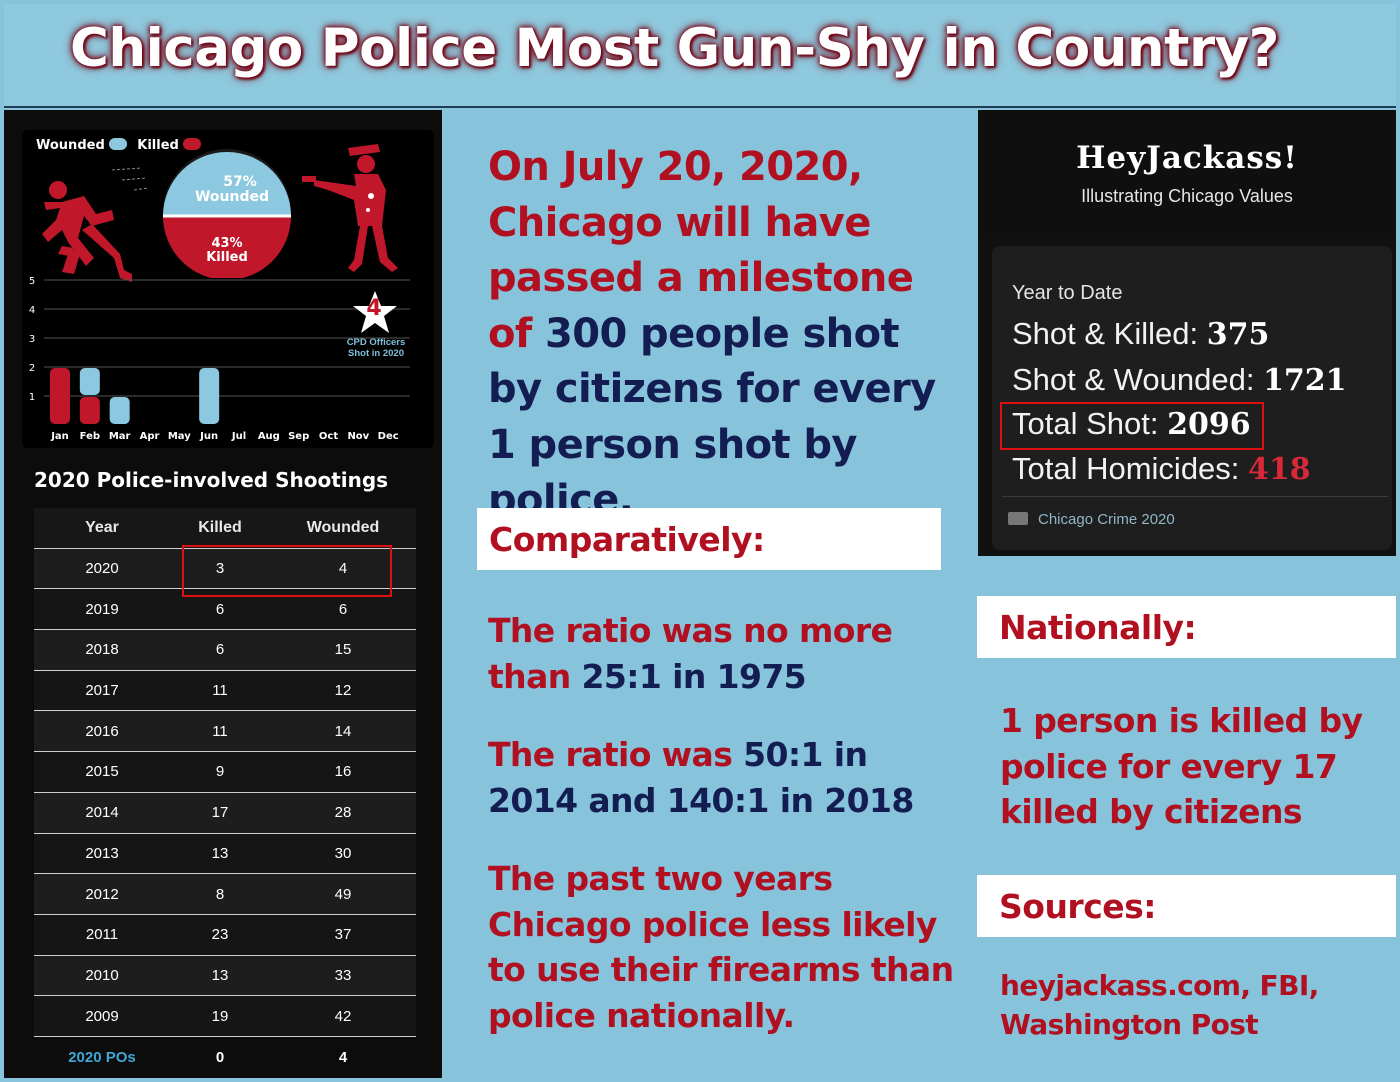 This screenshot has height=1082, width=1400. Describe the element at coordinates (1105, 333) in the screenshot. I see `stat-label: Shot & Killed:` at that location.